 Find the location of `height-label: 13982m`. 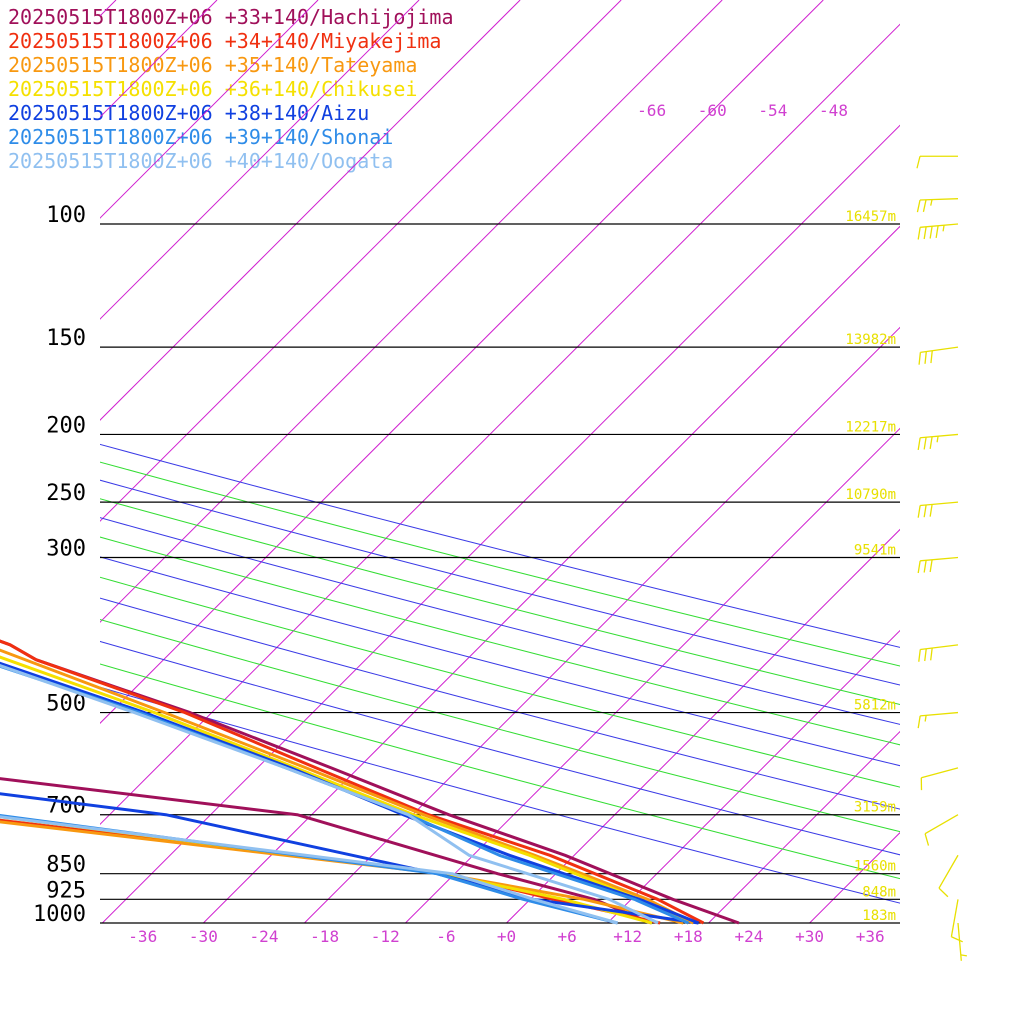

height-label: 13982m is located at coordinates (870, 340).